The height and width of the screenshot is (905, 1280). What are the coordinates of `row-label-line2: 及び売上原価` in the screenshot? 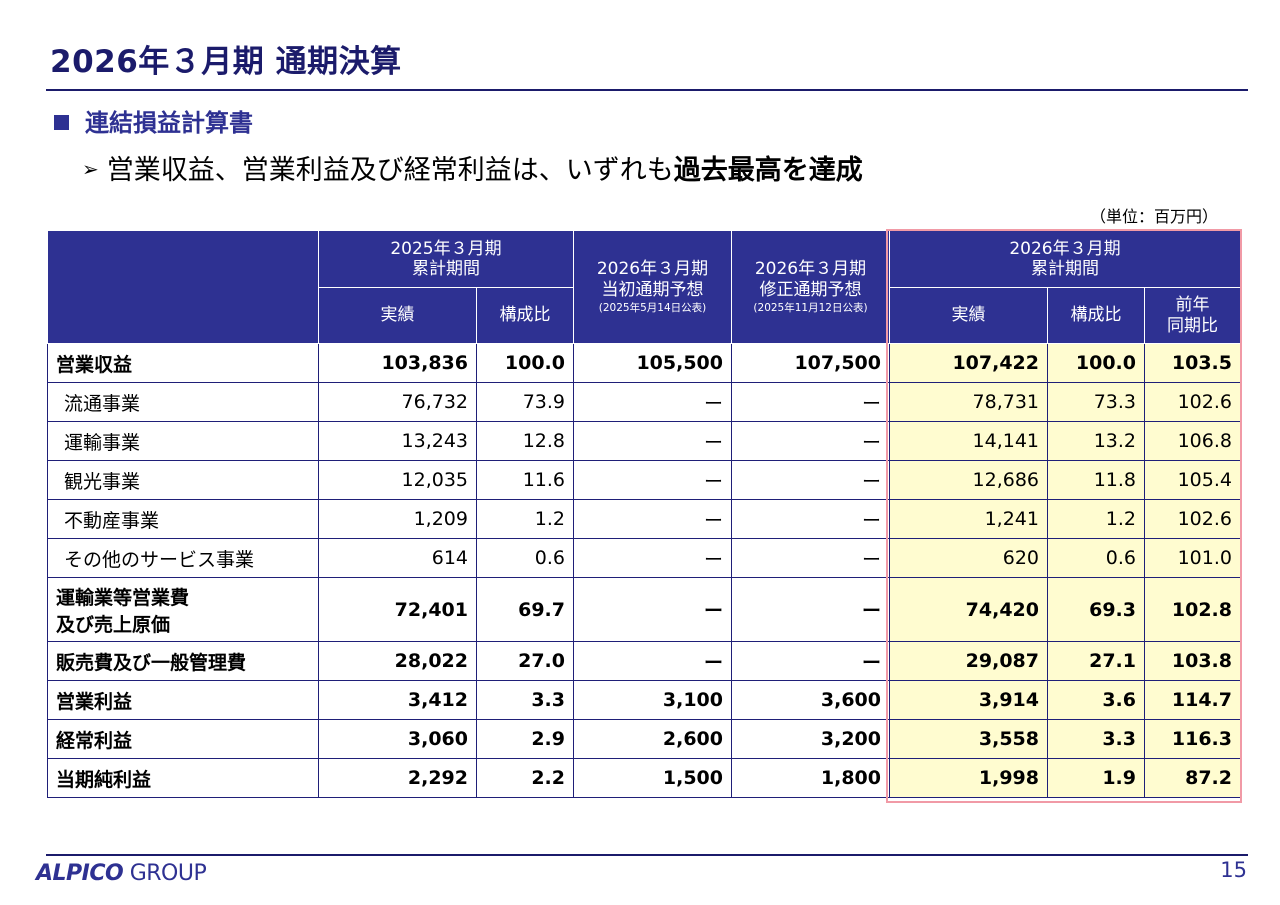 It's located at (113, 624).